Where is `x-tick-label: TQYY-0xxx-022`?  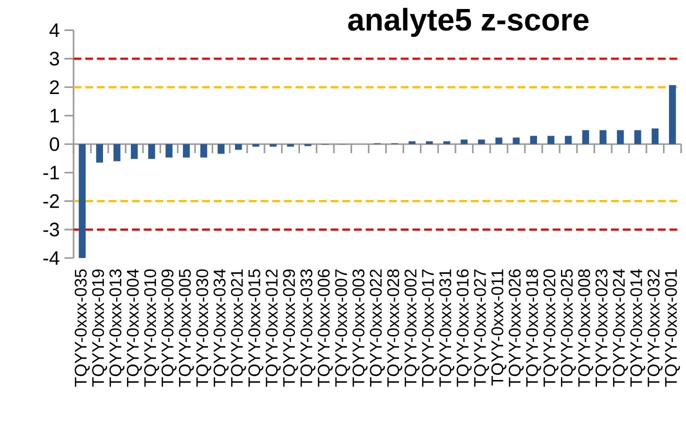 x-tick-label: TQYY-0xxx-022 is located at coordinates (377, 328).